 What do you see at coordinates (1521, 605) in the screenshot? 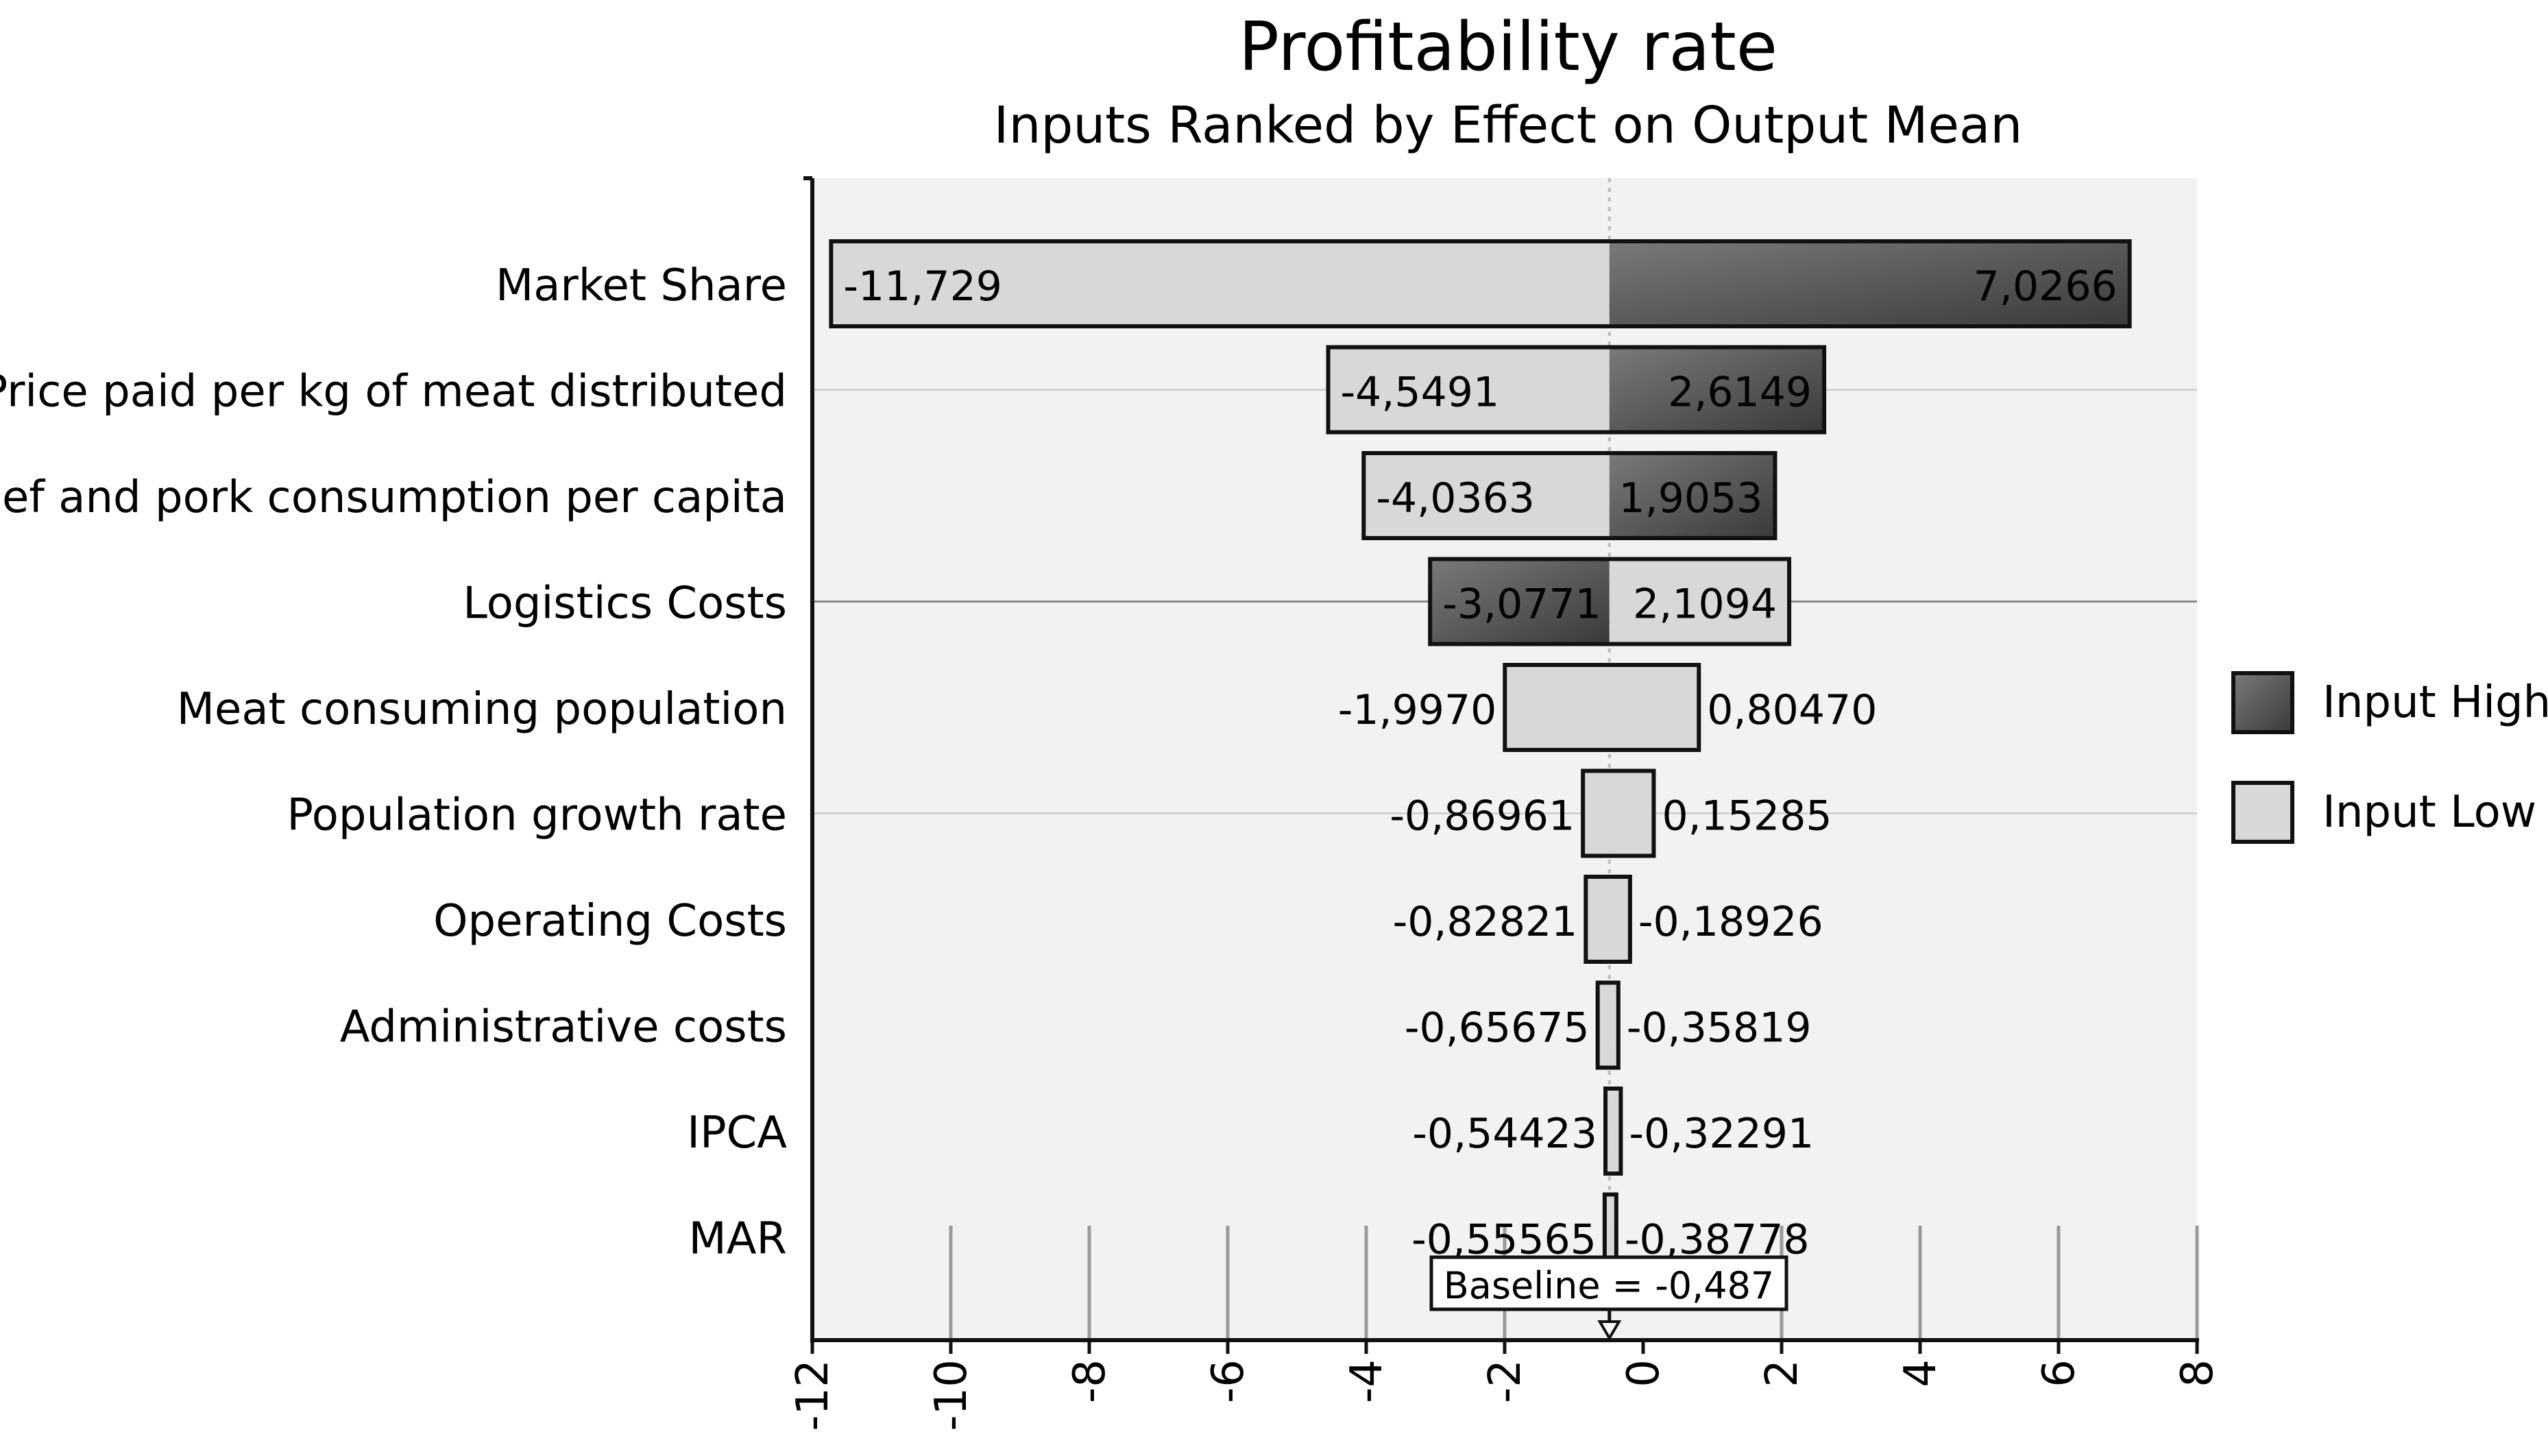
I see `data-label-low: -3,0771` at bounding box center [1521, 605].